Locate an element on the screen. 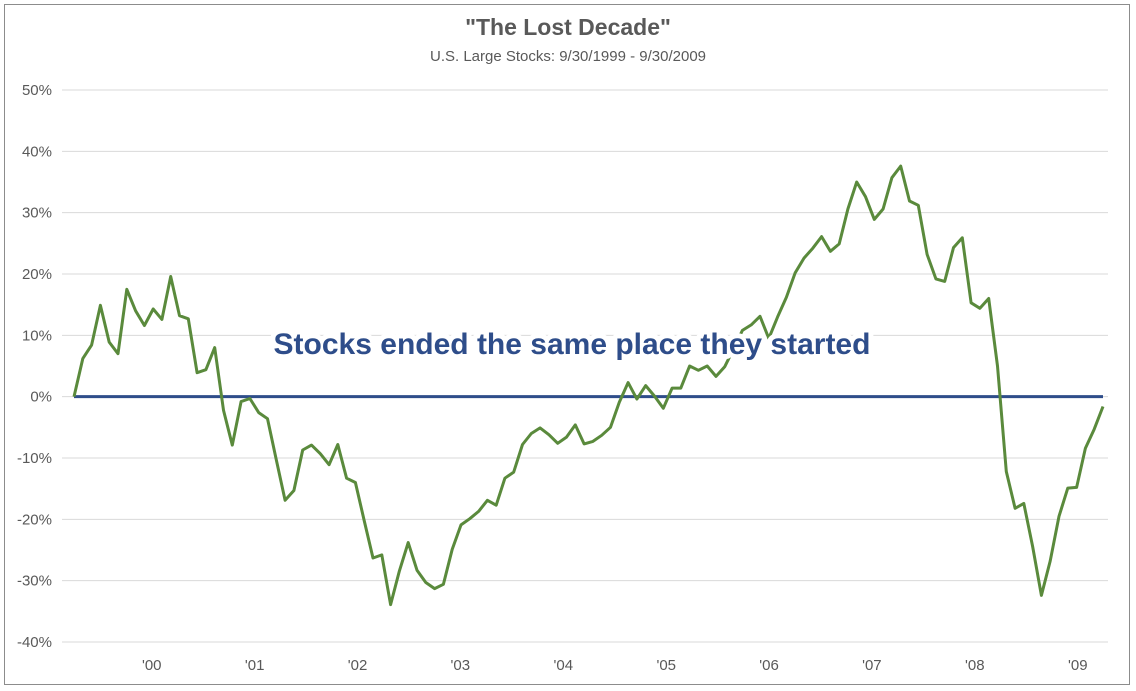 This screenshot has height=691, width=1136. x-tick-label: '01 is located at coordinates (255, 665).